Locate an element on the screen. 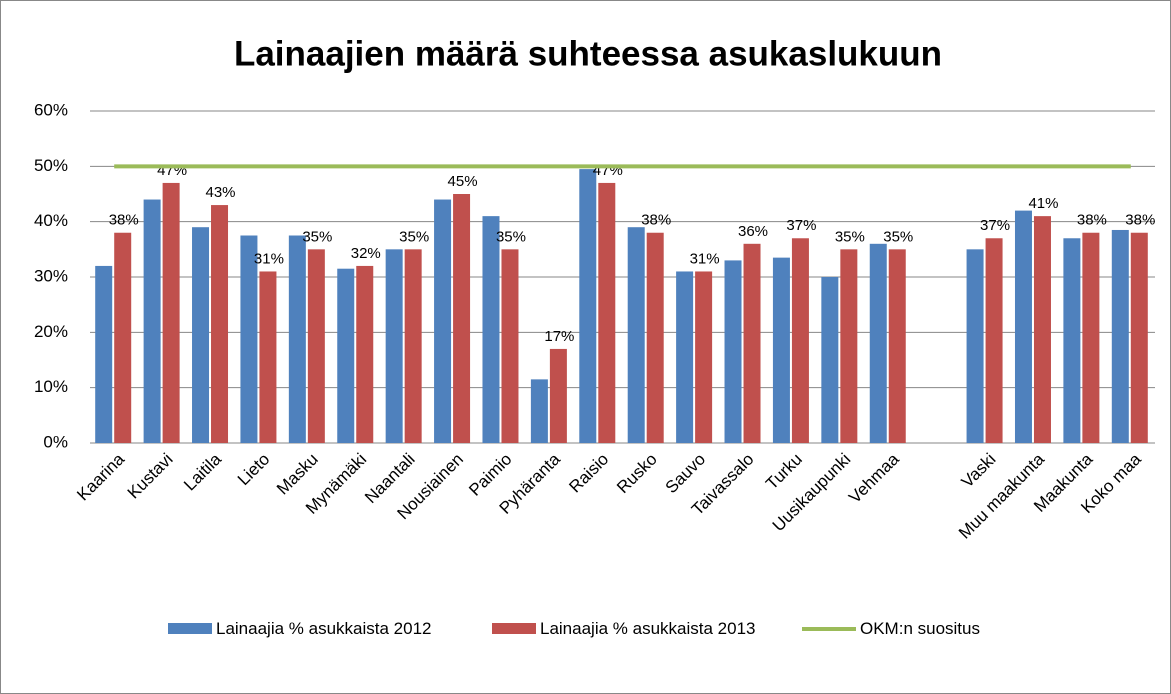 Image resolution: width=1171 pixels, height=694 pixels. data-label: 36% is located at coordinates (753, 231).